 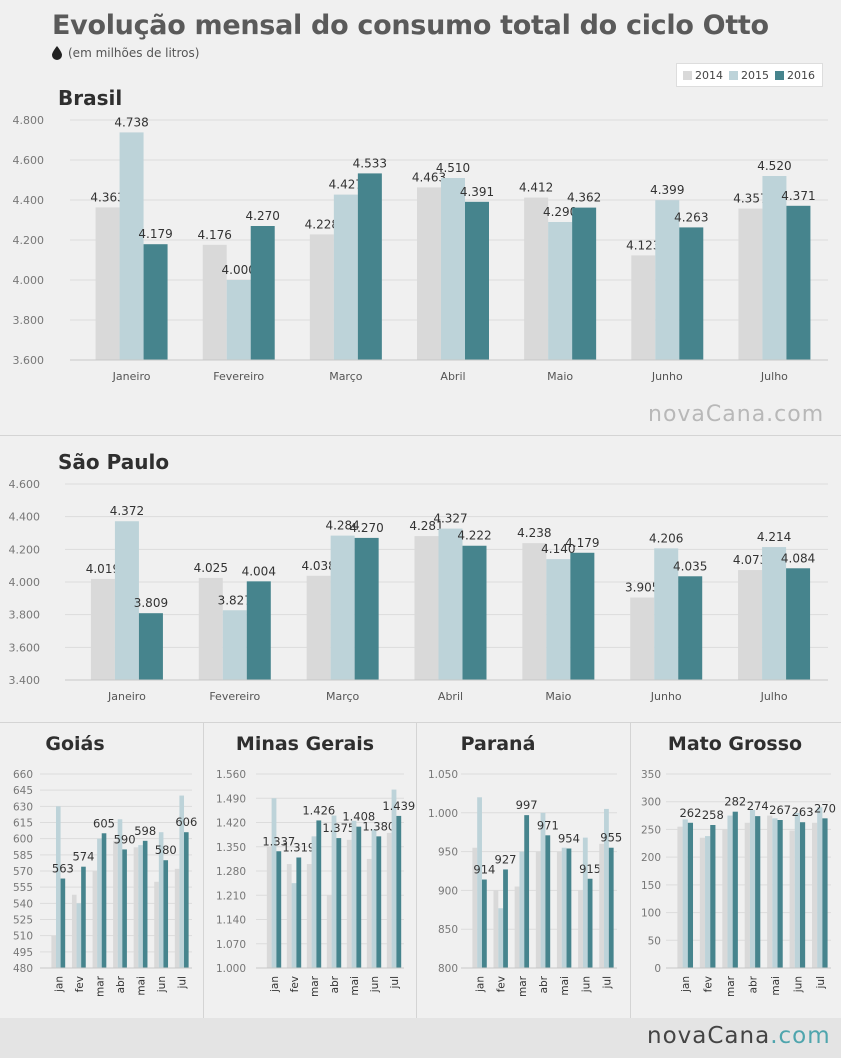 I want to click on data-label: 4.533, so click(x=370, y=163).